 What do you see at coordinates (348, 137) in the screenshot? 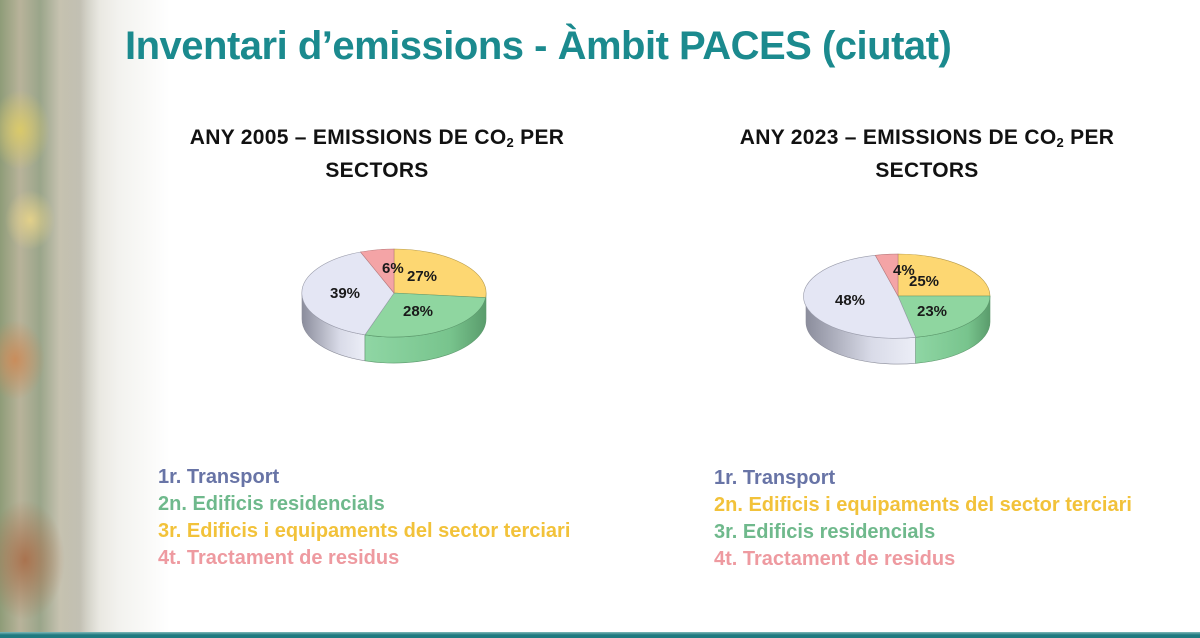
I see `chart-title-text: ANY 2005 – EMISSIONS DE CO` at bounding box center [348, 137].